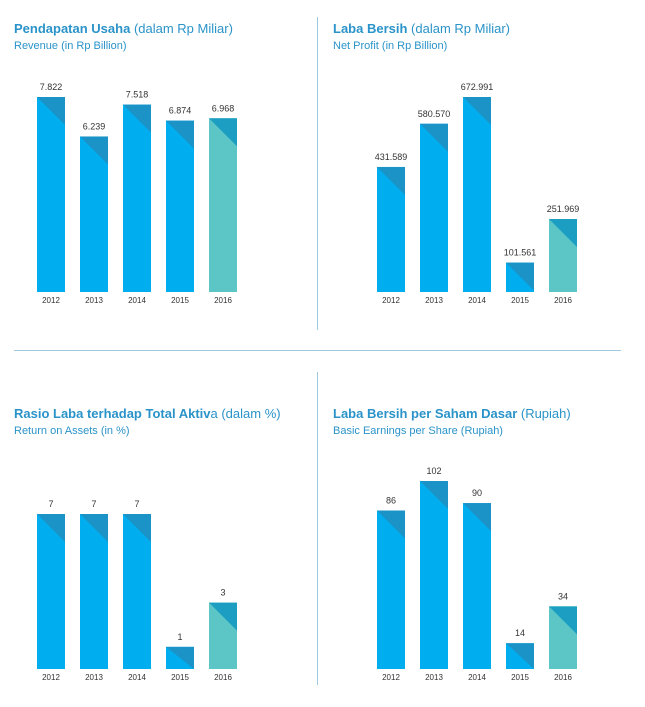 The width and height of the screenshot is (645, 707). I want to click on chart-subtitle-net-profit: Net Profit (in Rp Billion), so click(390, 46).